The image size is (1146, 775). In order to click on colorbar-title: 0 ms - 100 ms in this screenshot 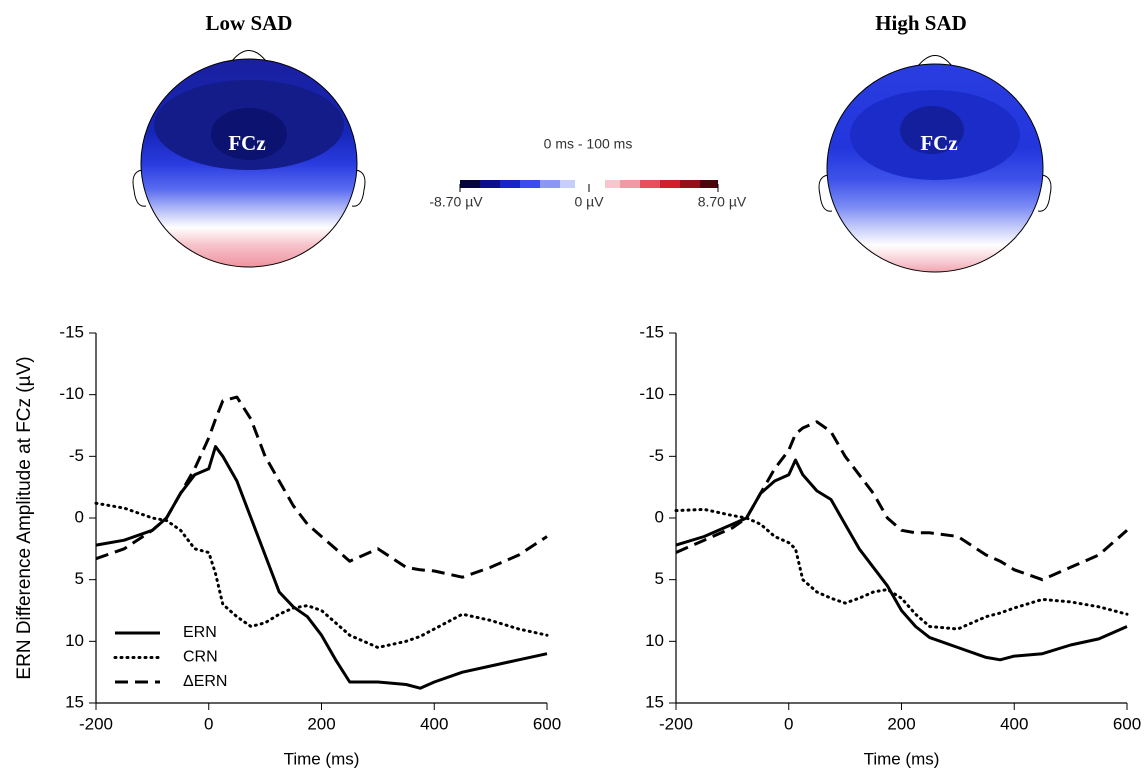, I will do `click(588, 144)`.